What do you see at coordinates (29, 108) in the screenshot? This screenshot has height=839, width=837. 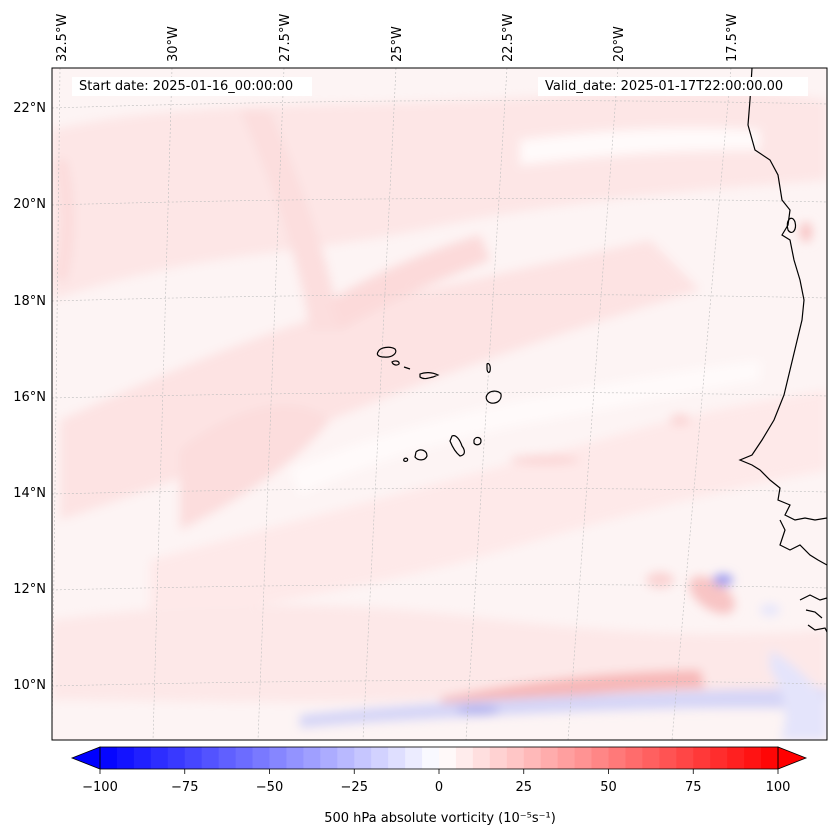 I see `lat-label: 22°N` at bounding box center [29, 108].